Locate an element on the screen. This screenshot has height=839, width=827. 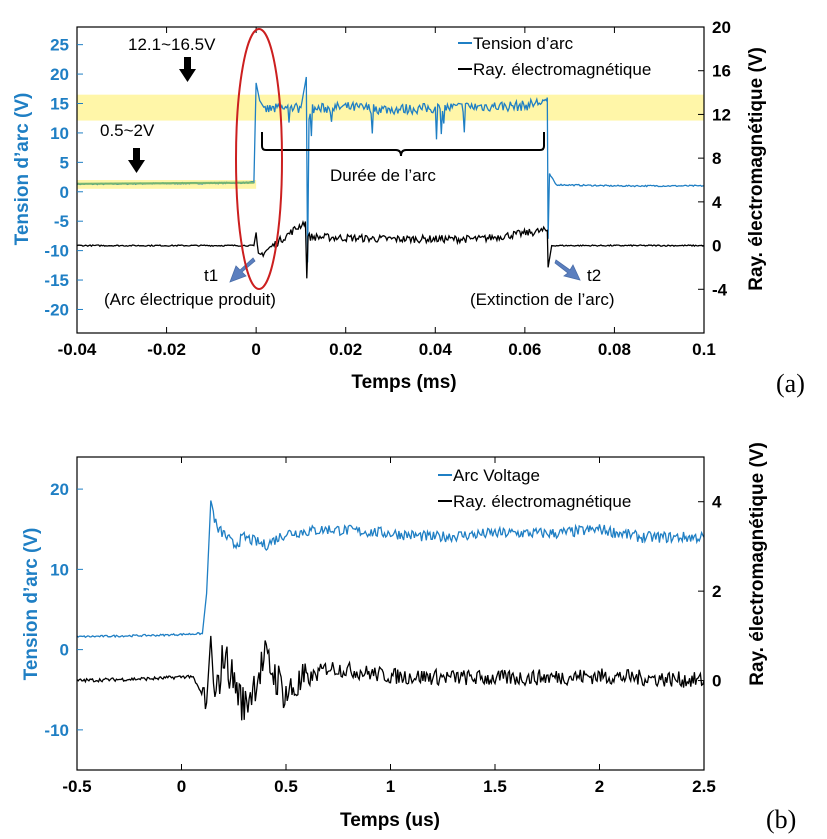
annotation-t1-desc: (Arc électrique produit) is located at coordinates (190, 299).